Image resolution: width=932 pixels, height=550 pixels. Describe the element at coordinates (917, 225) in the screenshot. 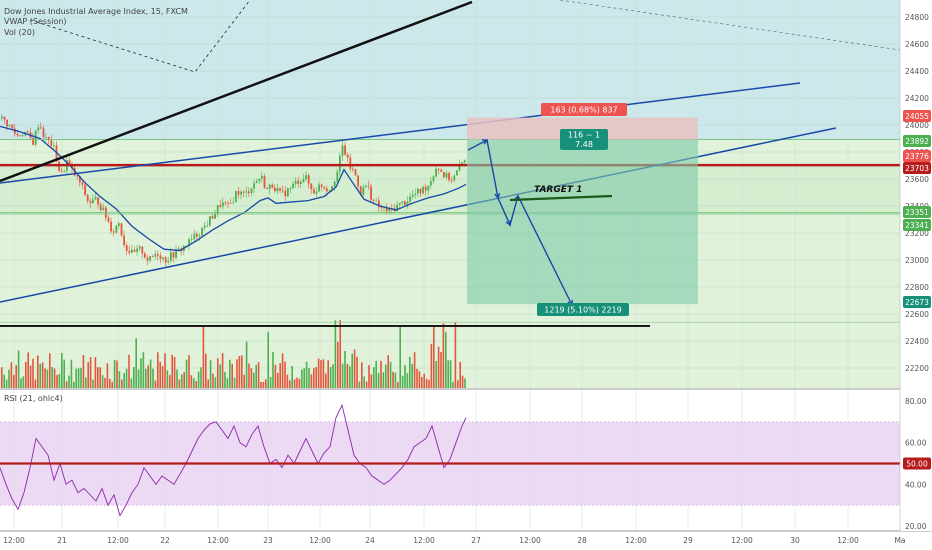

I see `price-badge-label: 23341` at that location.